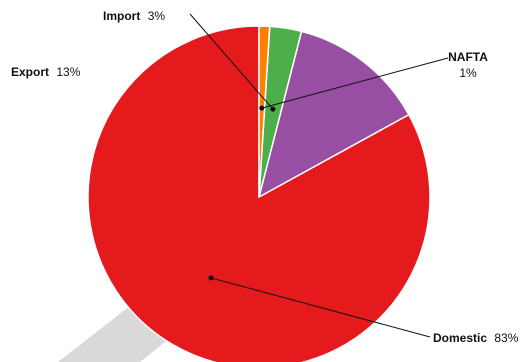  I want to click on leader-dot-import, so click(273, 109).